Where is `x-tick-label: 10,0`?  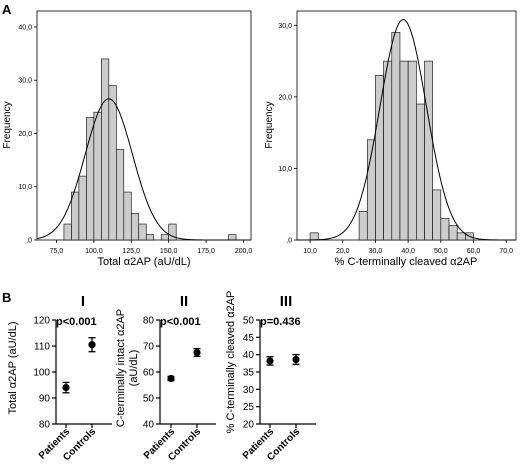 x-tick-label: 10,0 is located at coordinates (310, 251).